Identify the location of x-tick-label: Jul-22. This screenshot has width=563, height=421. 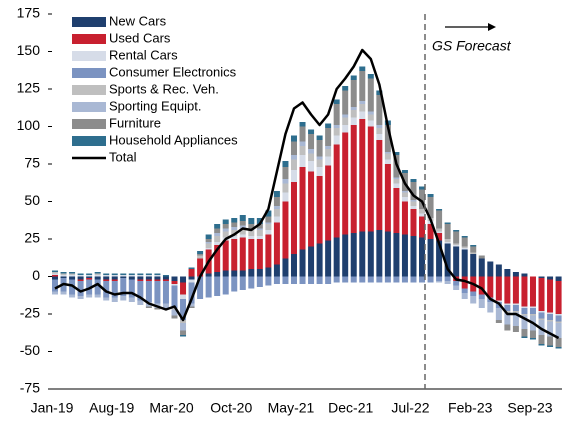
(410, 408).